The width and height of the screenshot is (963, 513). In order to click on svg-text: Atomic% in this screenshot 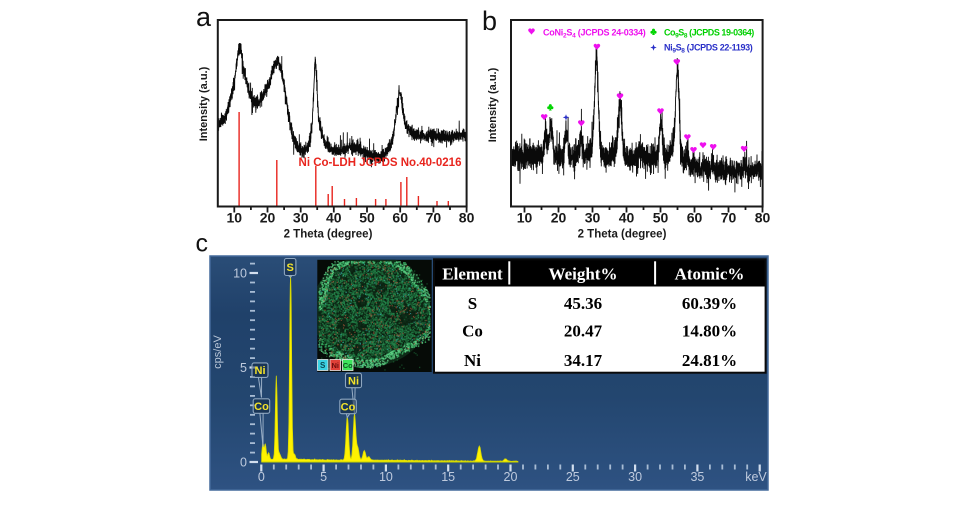, I will do `click(710, 274)`.